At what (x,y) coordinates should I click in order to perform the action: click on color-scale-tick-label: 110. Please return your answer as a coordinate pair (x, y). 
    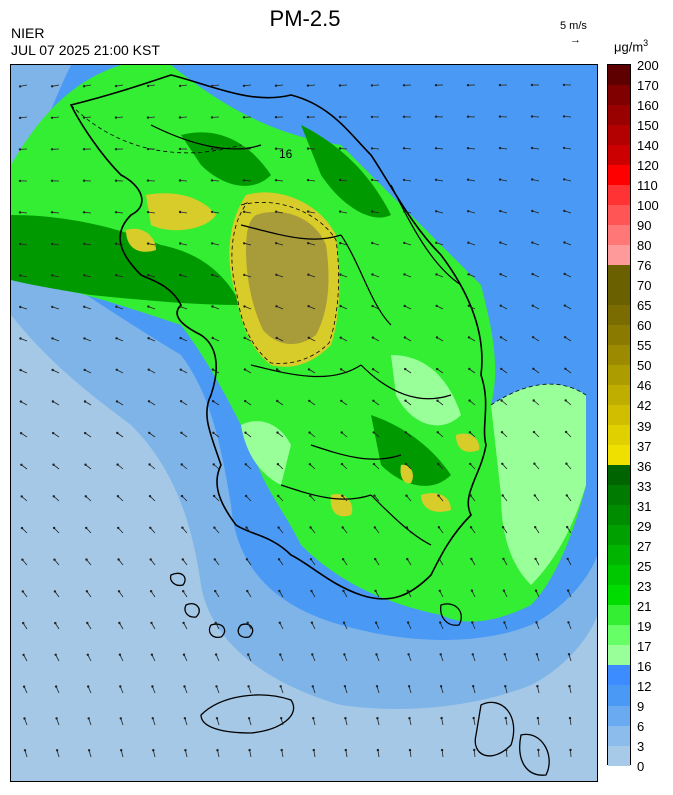
    Looking at the image, I should click on (647, 186).